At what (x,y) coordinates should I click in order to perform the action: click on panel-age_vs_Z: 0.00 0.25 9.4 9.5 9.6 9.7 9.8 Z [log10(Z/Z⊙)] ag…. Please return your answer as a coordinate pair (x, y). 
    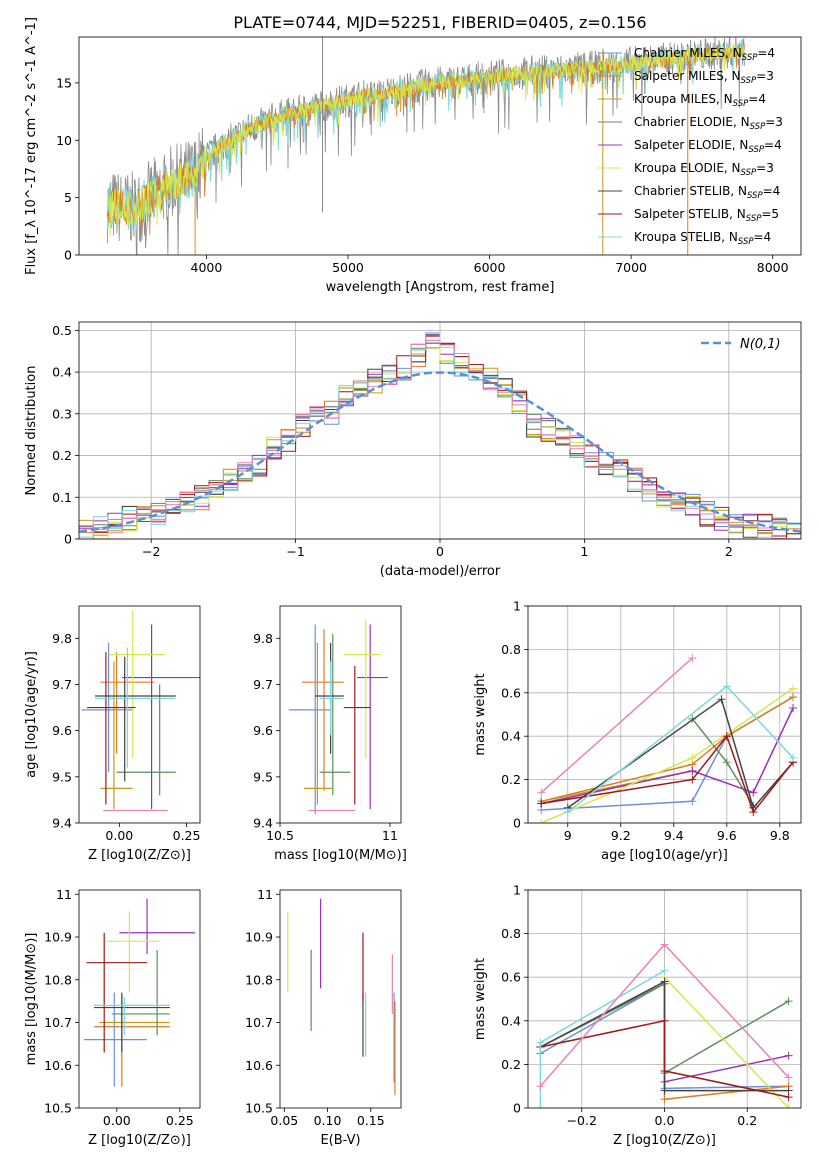
    Looking at the image, I should click on (112, 734).